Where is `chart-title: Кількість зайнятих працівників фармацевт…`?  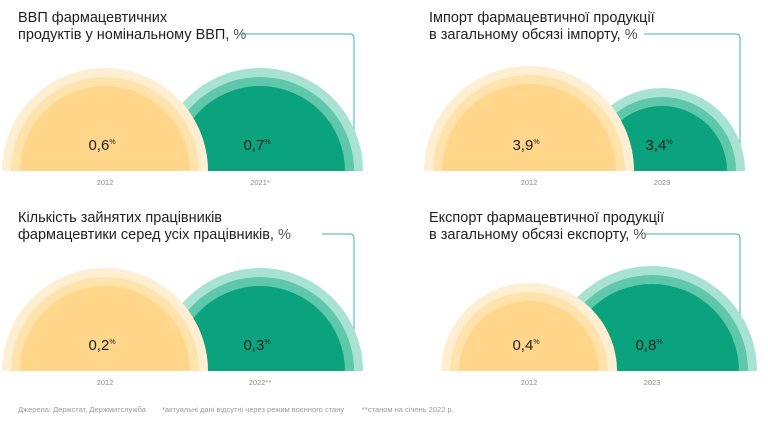
chart-title: Кількість зайнятих працівників фармацевт… is located at coordinates (154, 227).